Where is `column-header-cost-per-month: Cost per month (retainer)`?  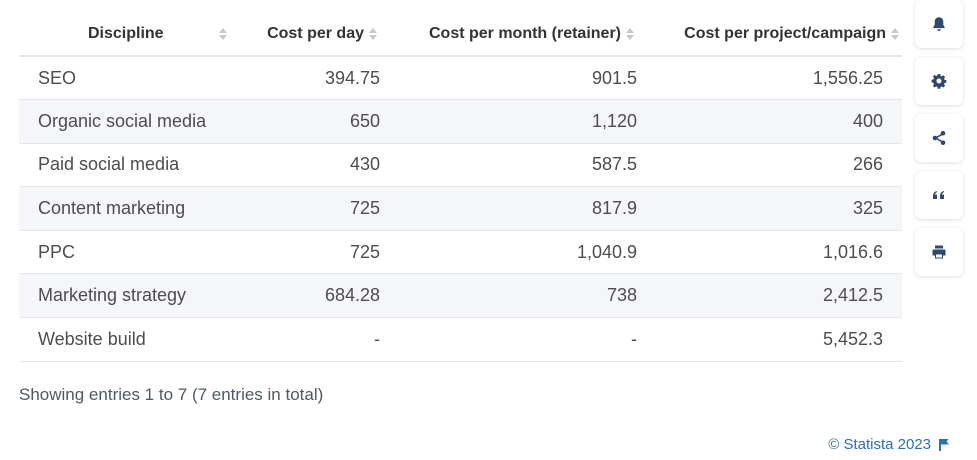
column-header-cost-per-month: Cost per month (retainer) is located at coordinates (508, 35).